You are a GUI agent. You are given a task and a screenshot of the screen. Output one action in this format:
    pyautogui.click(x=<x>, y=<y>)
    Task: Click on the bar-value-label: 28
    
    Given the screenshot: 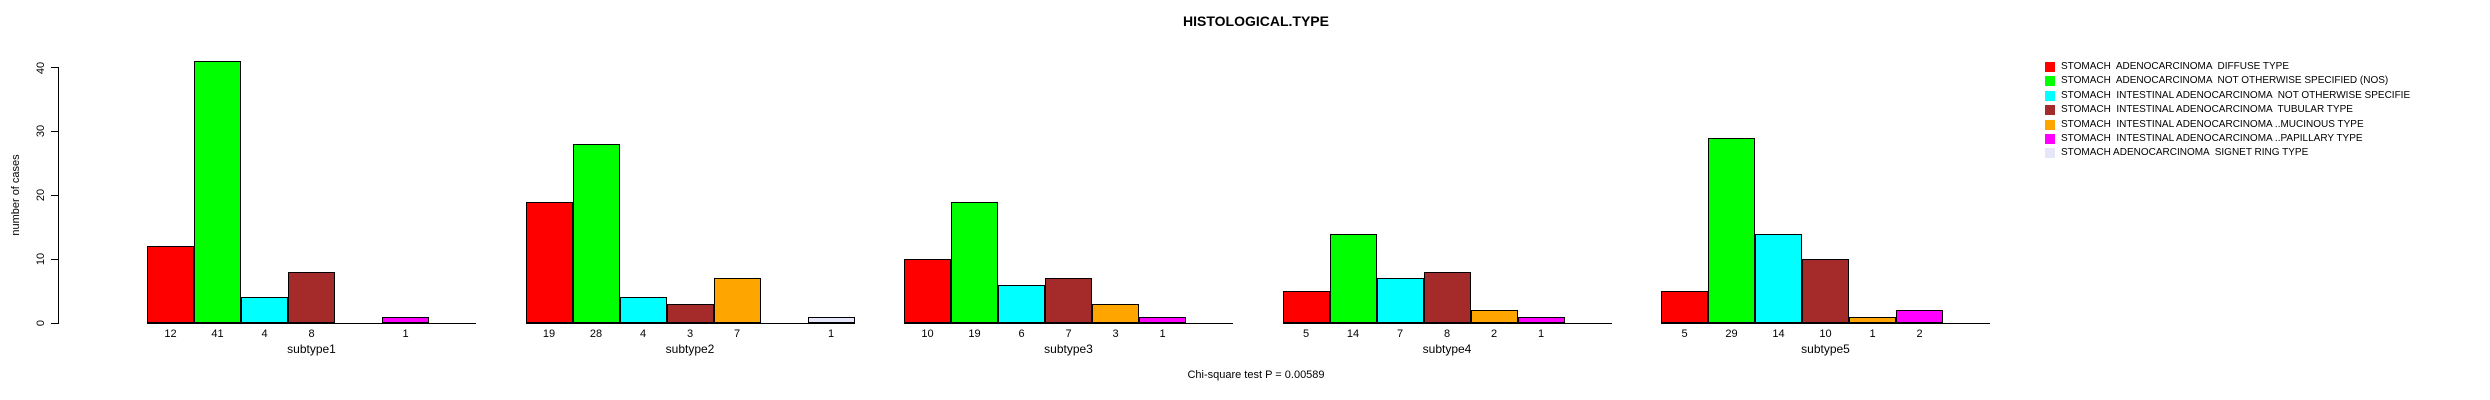 What is the action you would take?
    pyautogui.click(x=596, y=334)
    